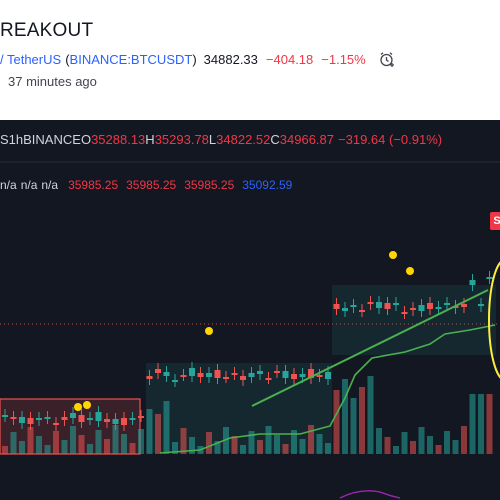 This screenshot has height=500, width=500. I want to click on legend-low: 34822.52, so click(243, 139).